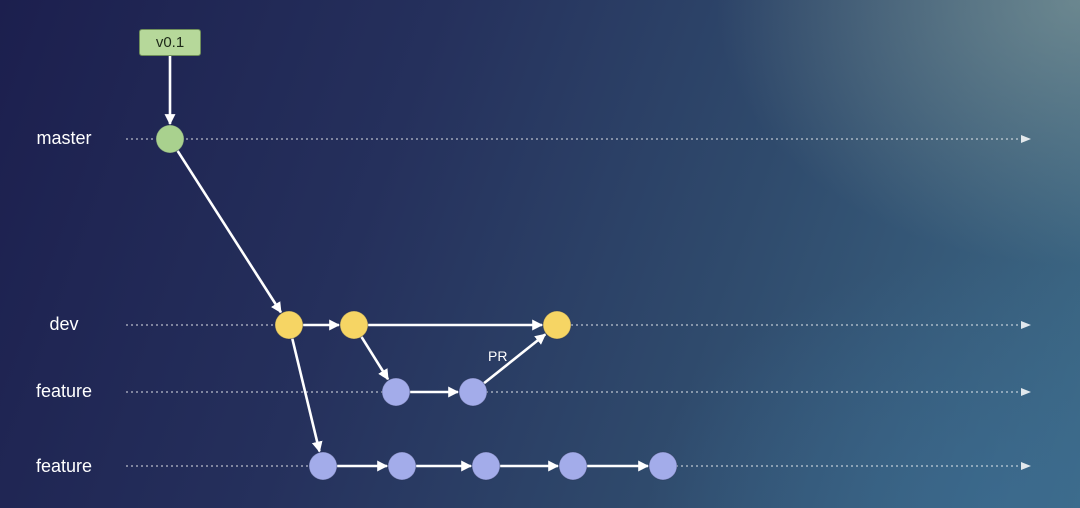  I want to click on commit-f2d, so click(573, 466).